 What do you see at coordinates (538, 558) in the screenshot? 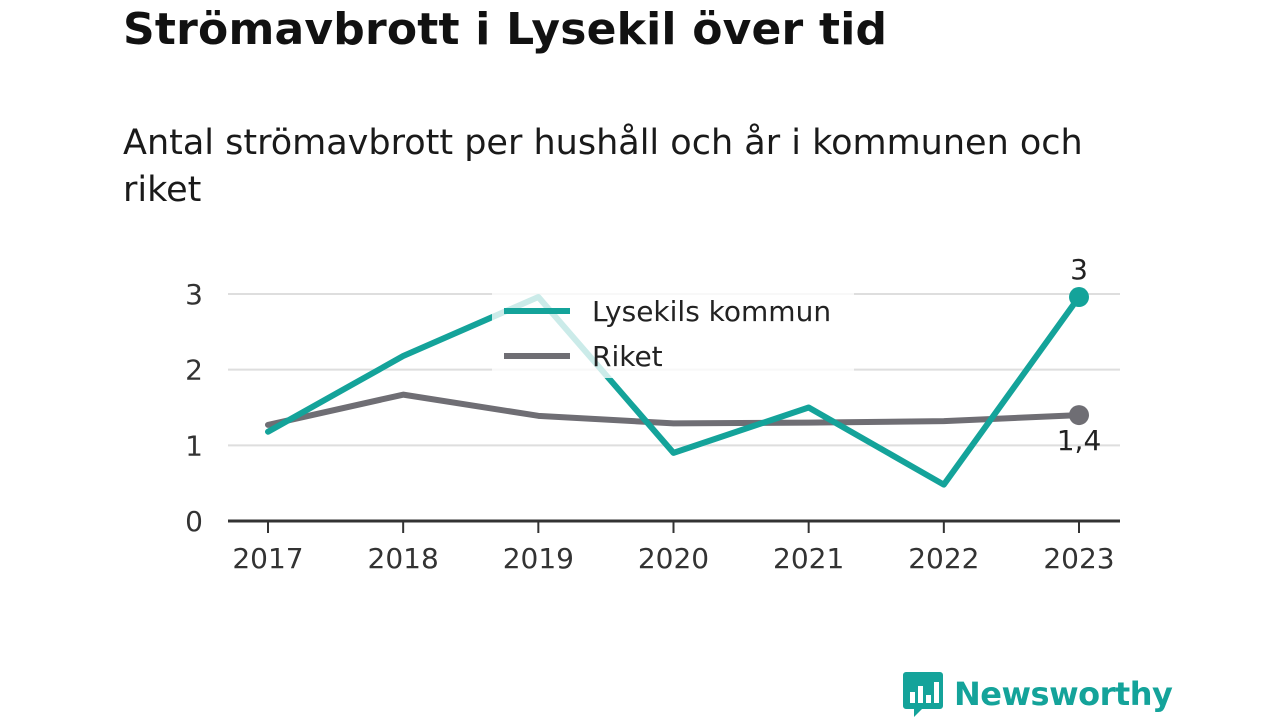
I see `x-tick-label: 2019` at bounding box center [538, 558].